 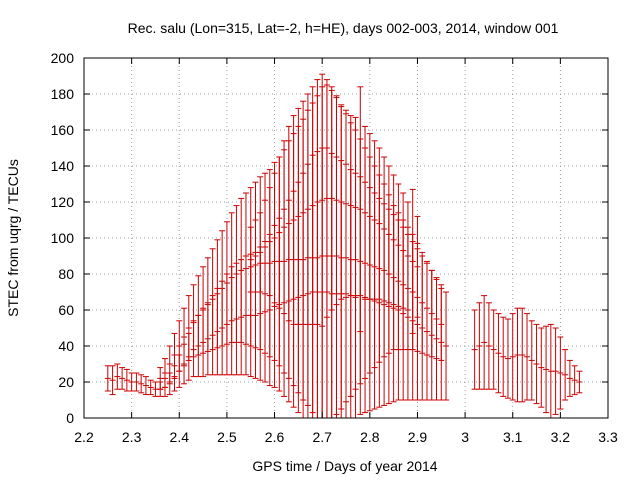 What do you see at coordinates (344, 466) in the screenshot?
I see `x-axis-title: GPS time / Days of year 2014` at bounding box center [344, 466].